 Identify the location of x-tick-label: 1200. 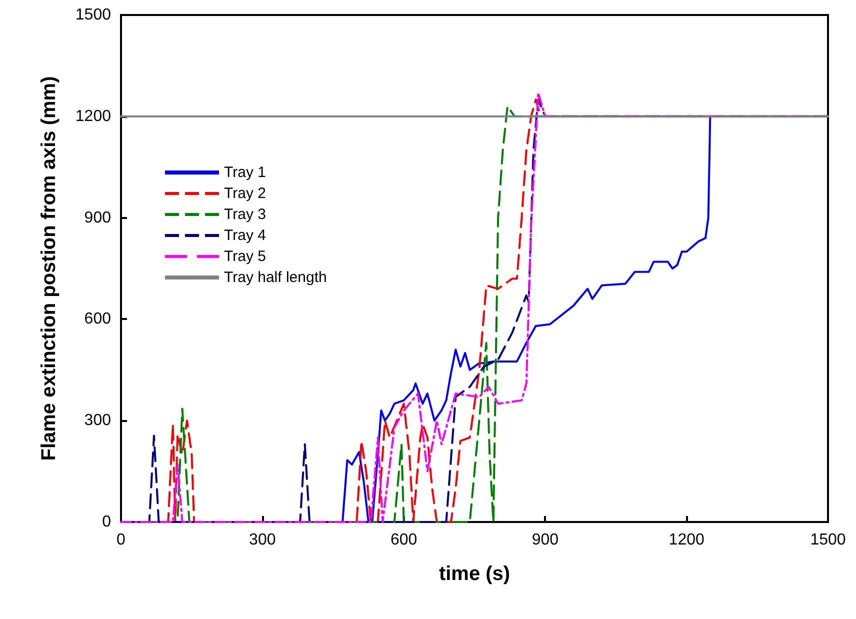
(686, 540).